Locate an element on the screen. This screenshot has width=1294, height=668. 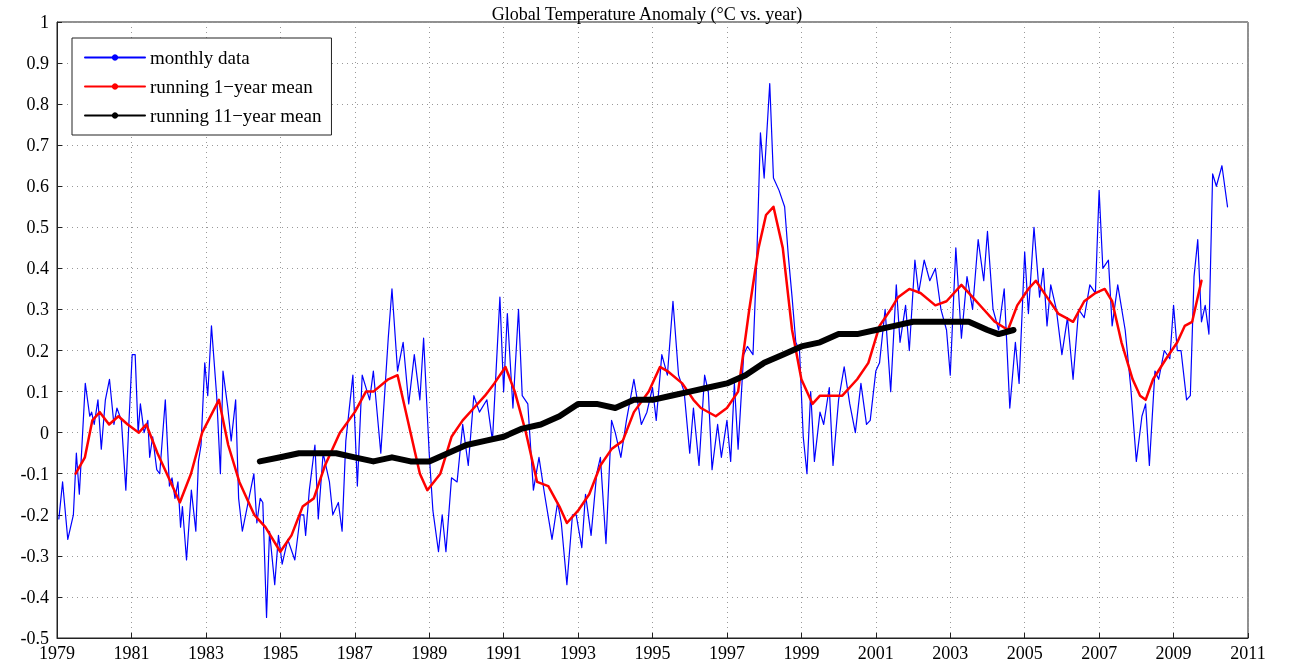
x-tick-label: 1991 is located at coordinates (503, 653).